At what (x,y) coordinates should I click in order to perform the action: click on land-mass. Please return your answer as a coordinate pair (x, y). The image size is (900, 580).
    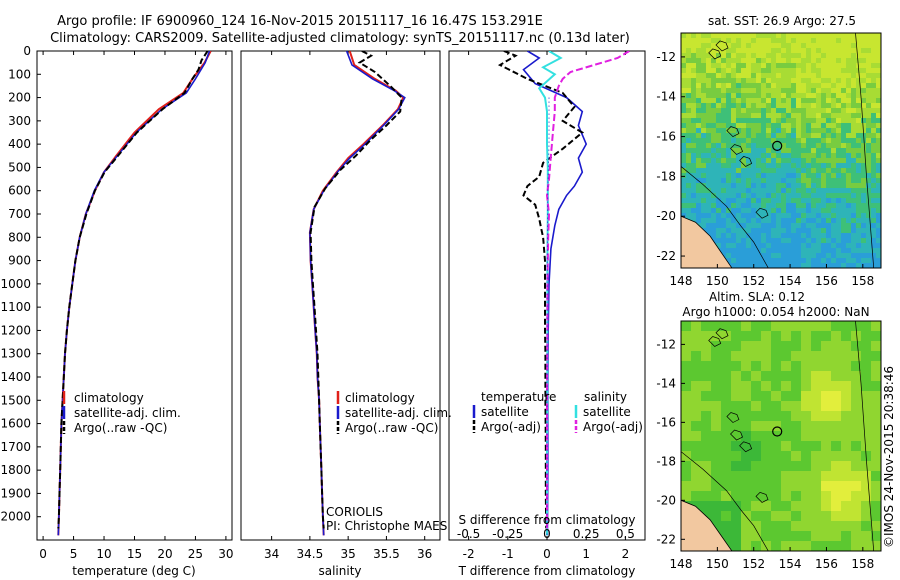
    Looking at the image, I should click on (707, 525).